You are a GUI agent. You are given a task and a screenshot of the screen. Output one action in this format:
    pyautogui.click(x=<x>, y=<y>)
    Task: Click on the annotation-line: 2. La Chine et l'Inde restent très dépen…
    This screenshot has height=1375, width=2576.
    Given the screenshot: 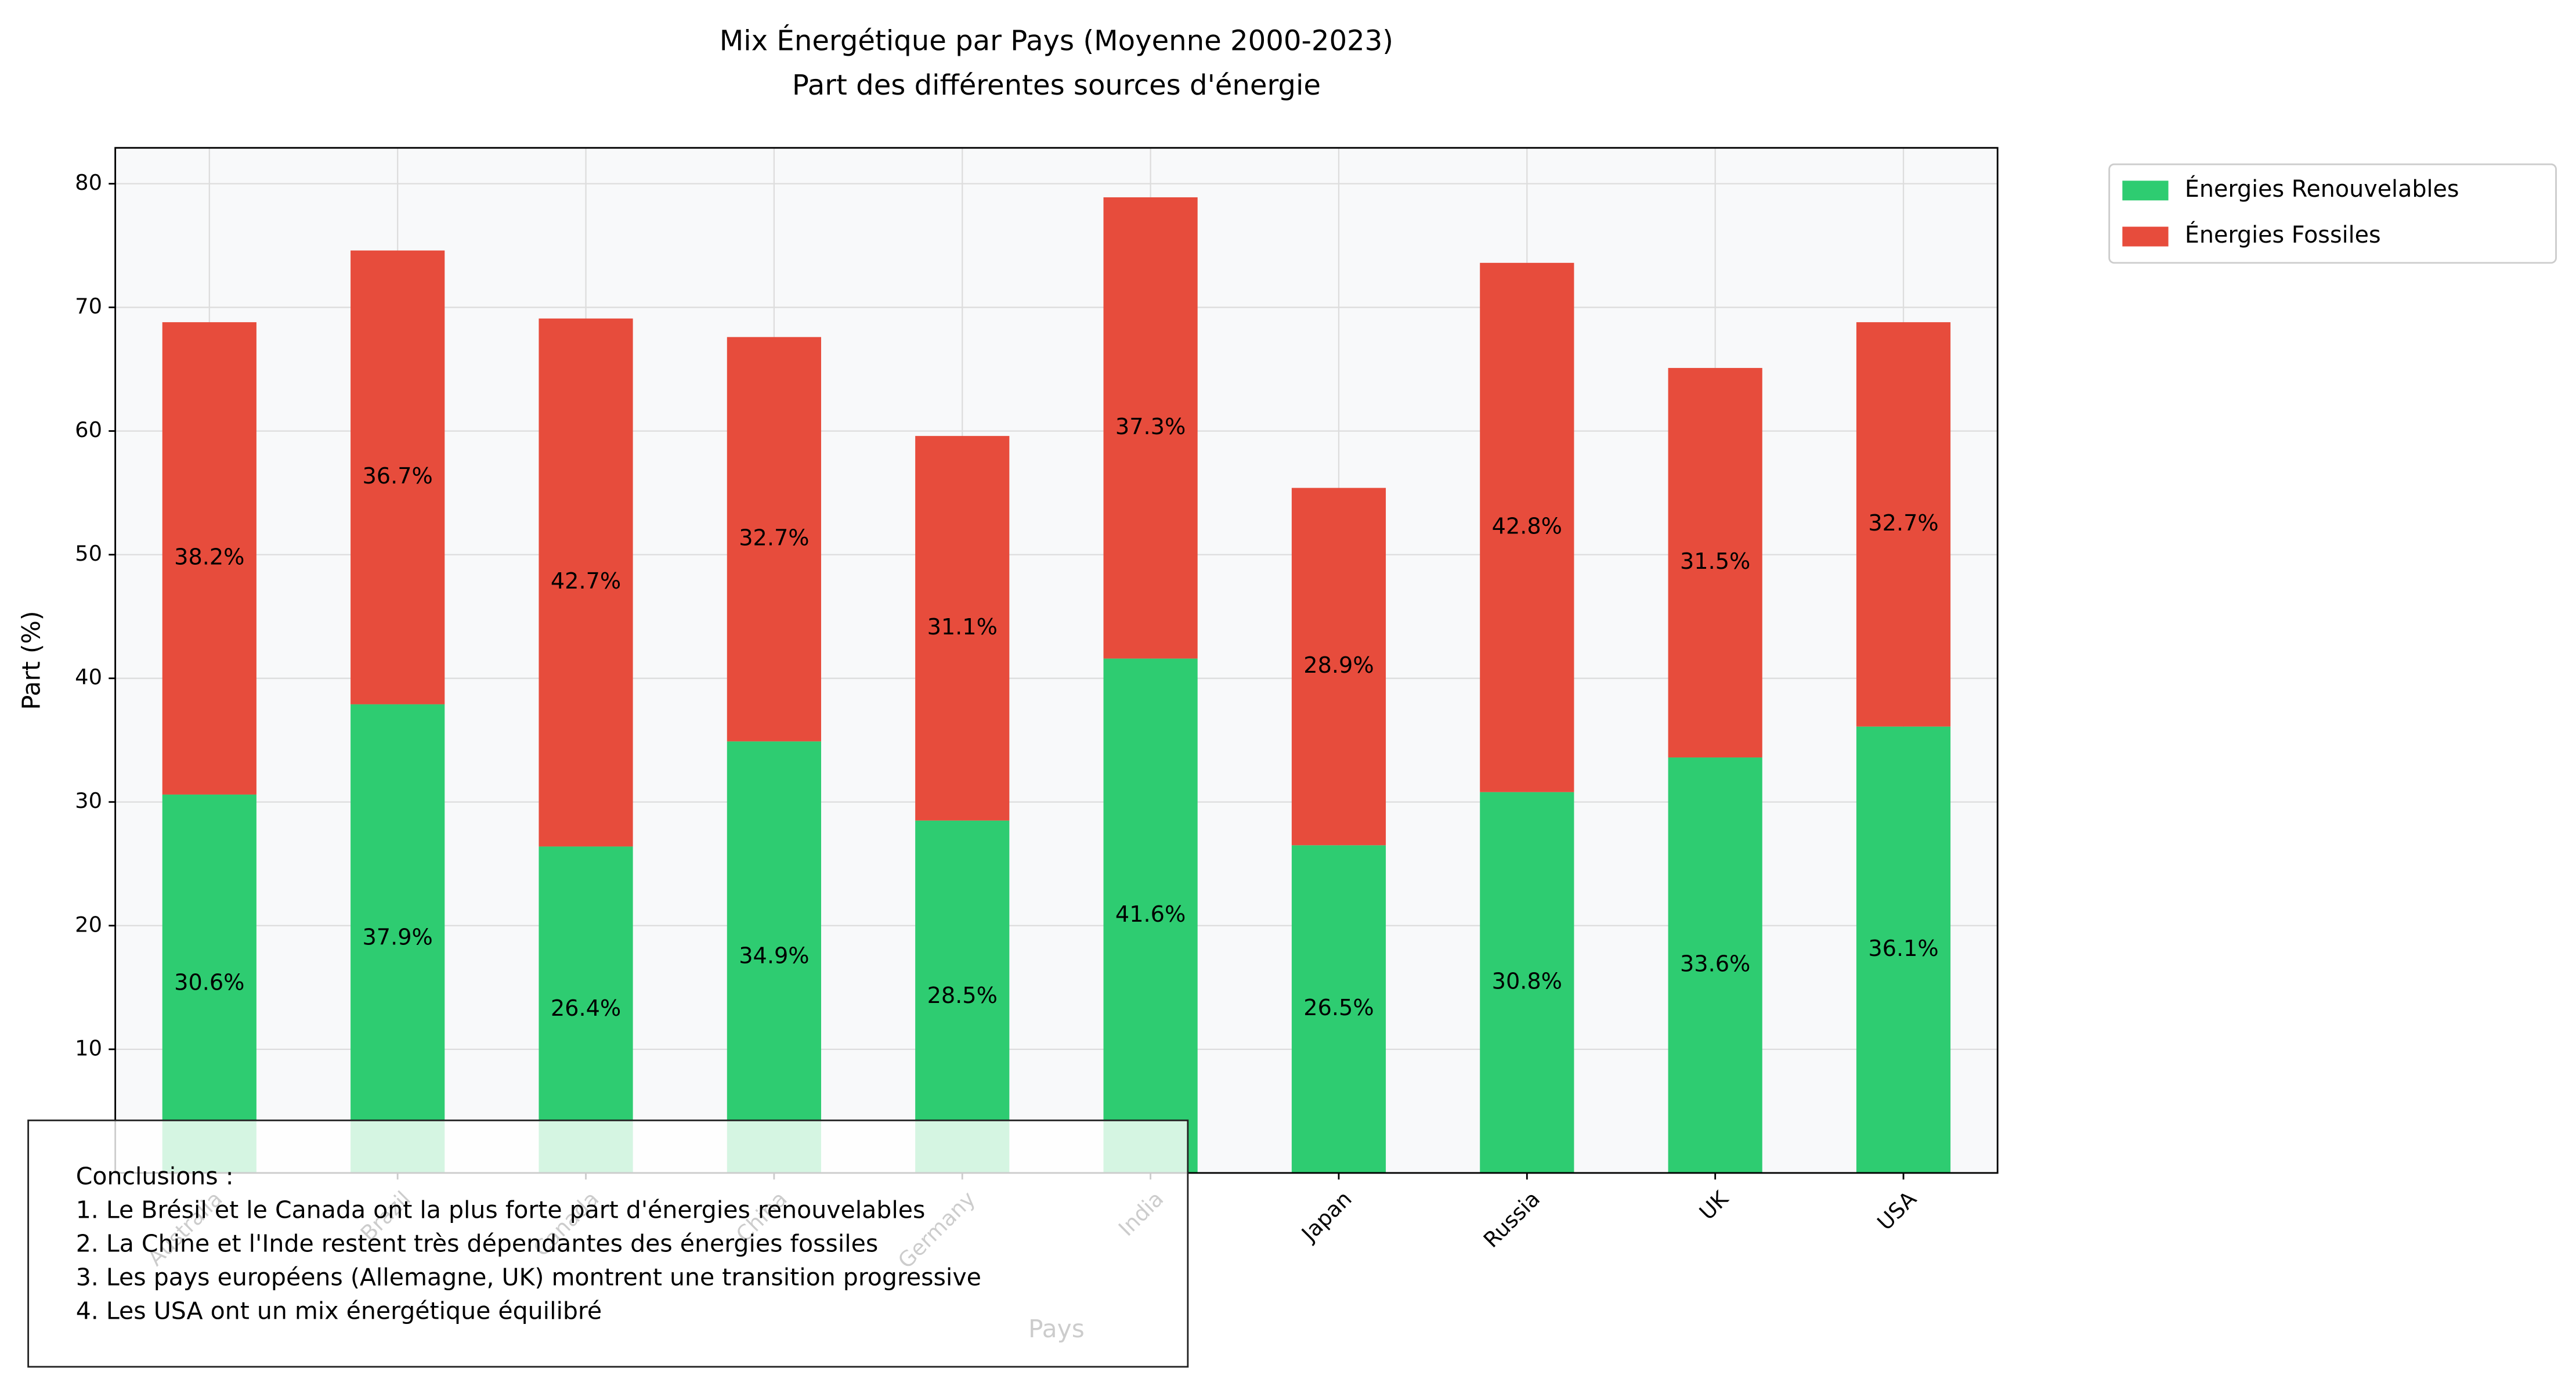 What is the action you would take?
    pyautogui.click(x=477, y=1243)
    